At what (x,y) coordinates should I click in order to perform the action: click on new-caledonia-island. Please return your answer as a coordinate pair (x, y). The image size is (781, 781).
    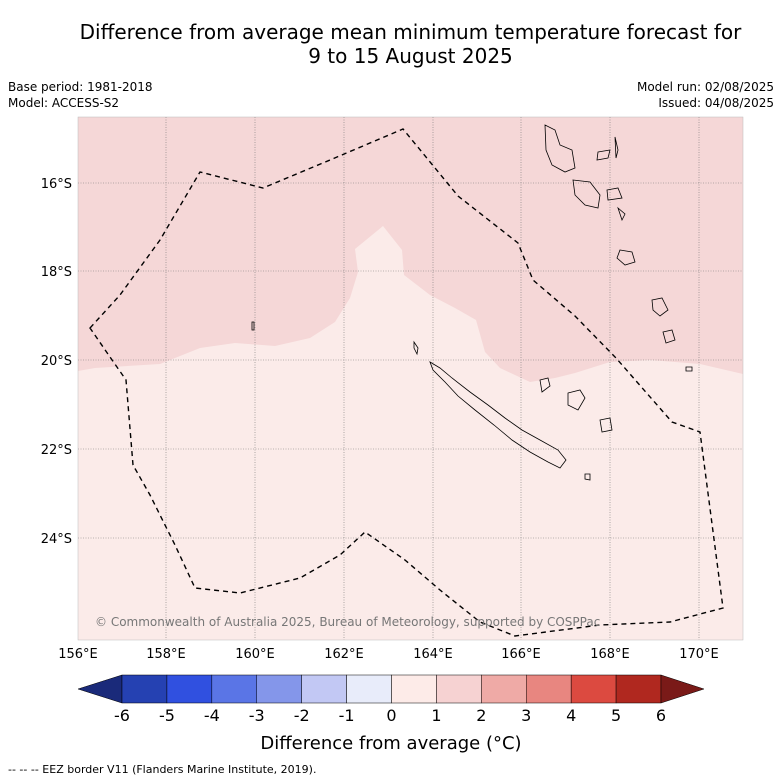
    Looking at the image, I should click on (498, 415).